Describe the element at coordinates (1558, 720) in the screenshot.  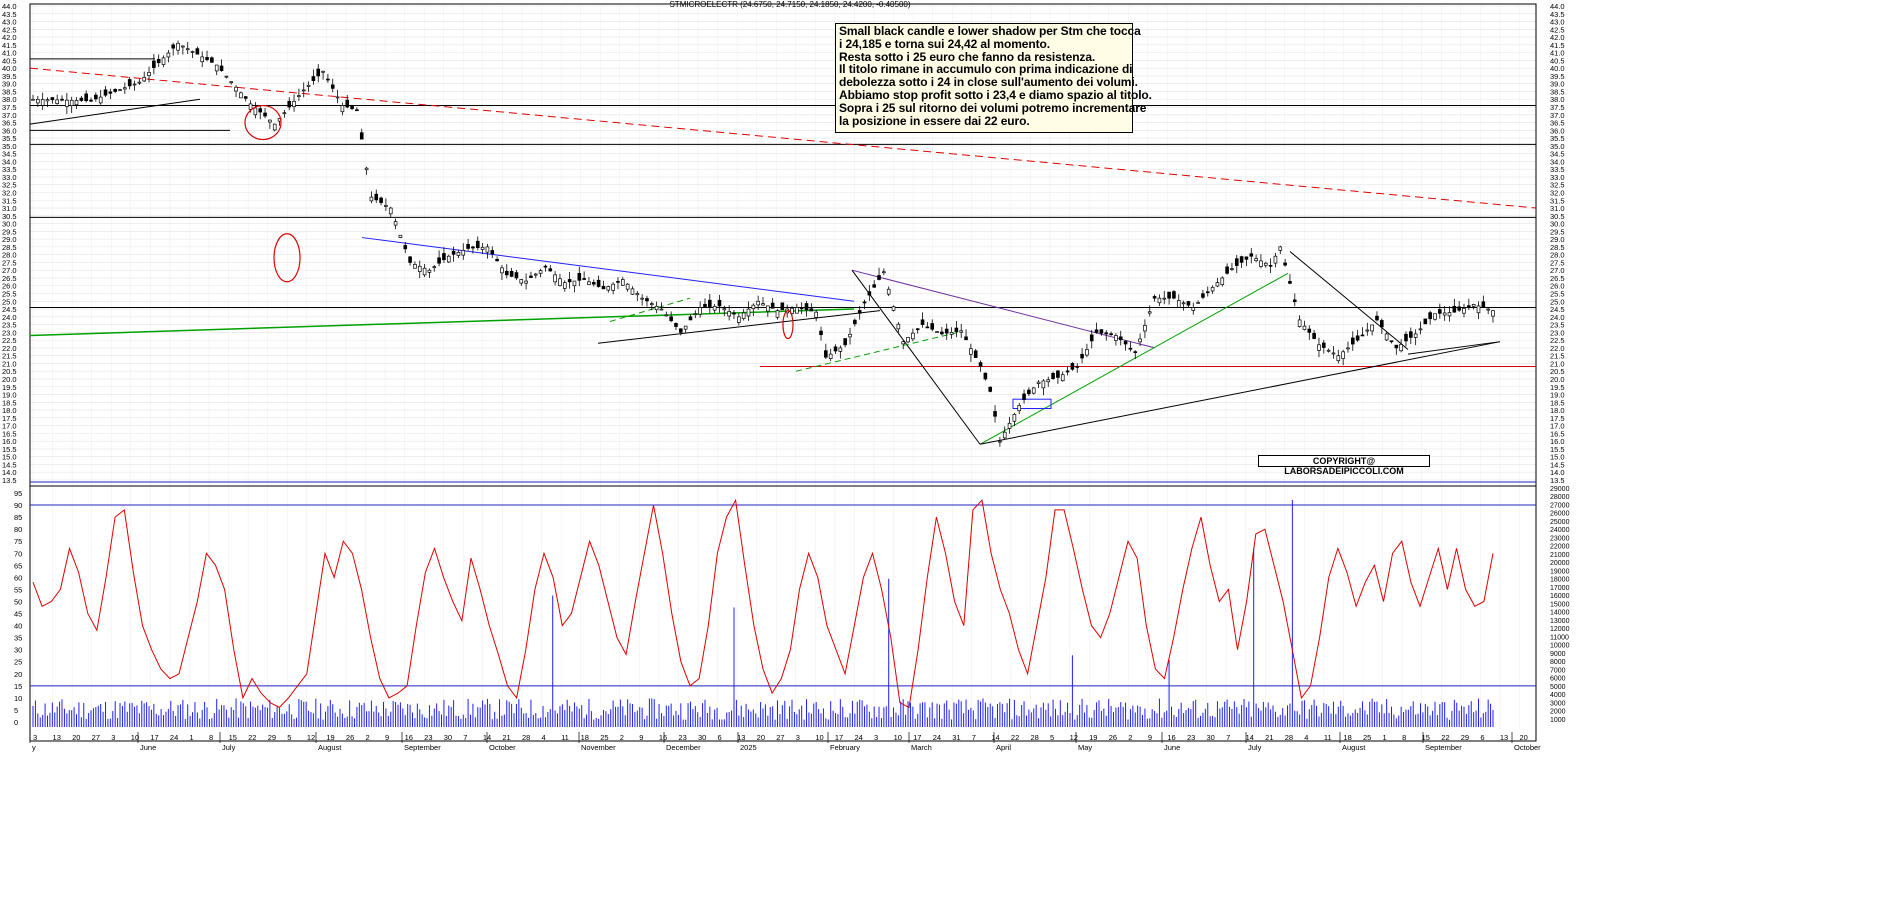
I see `volume-tick-label: 1000` at that location.